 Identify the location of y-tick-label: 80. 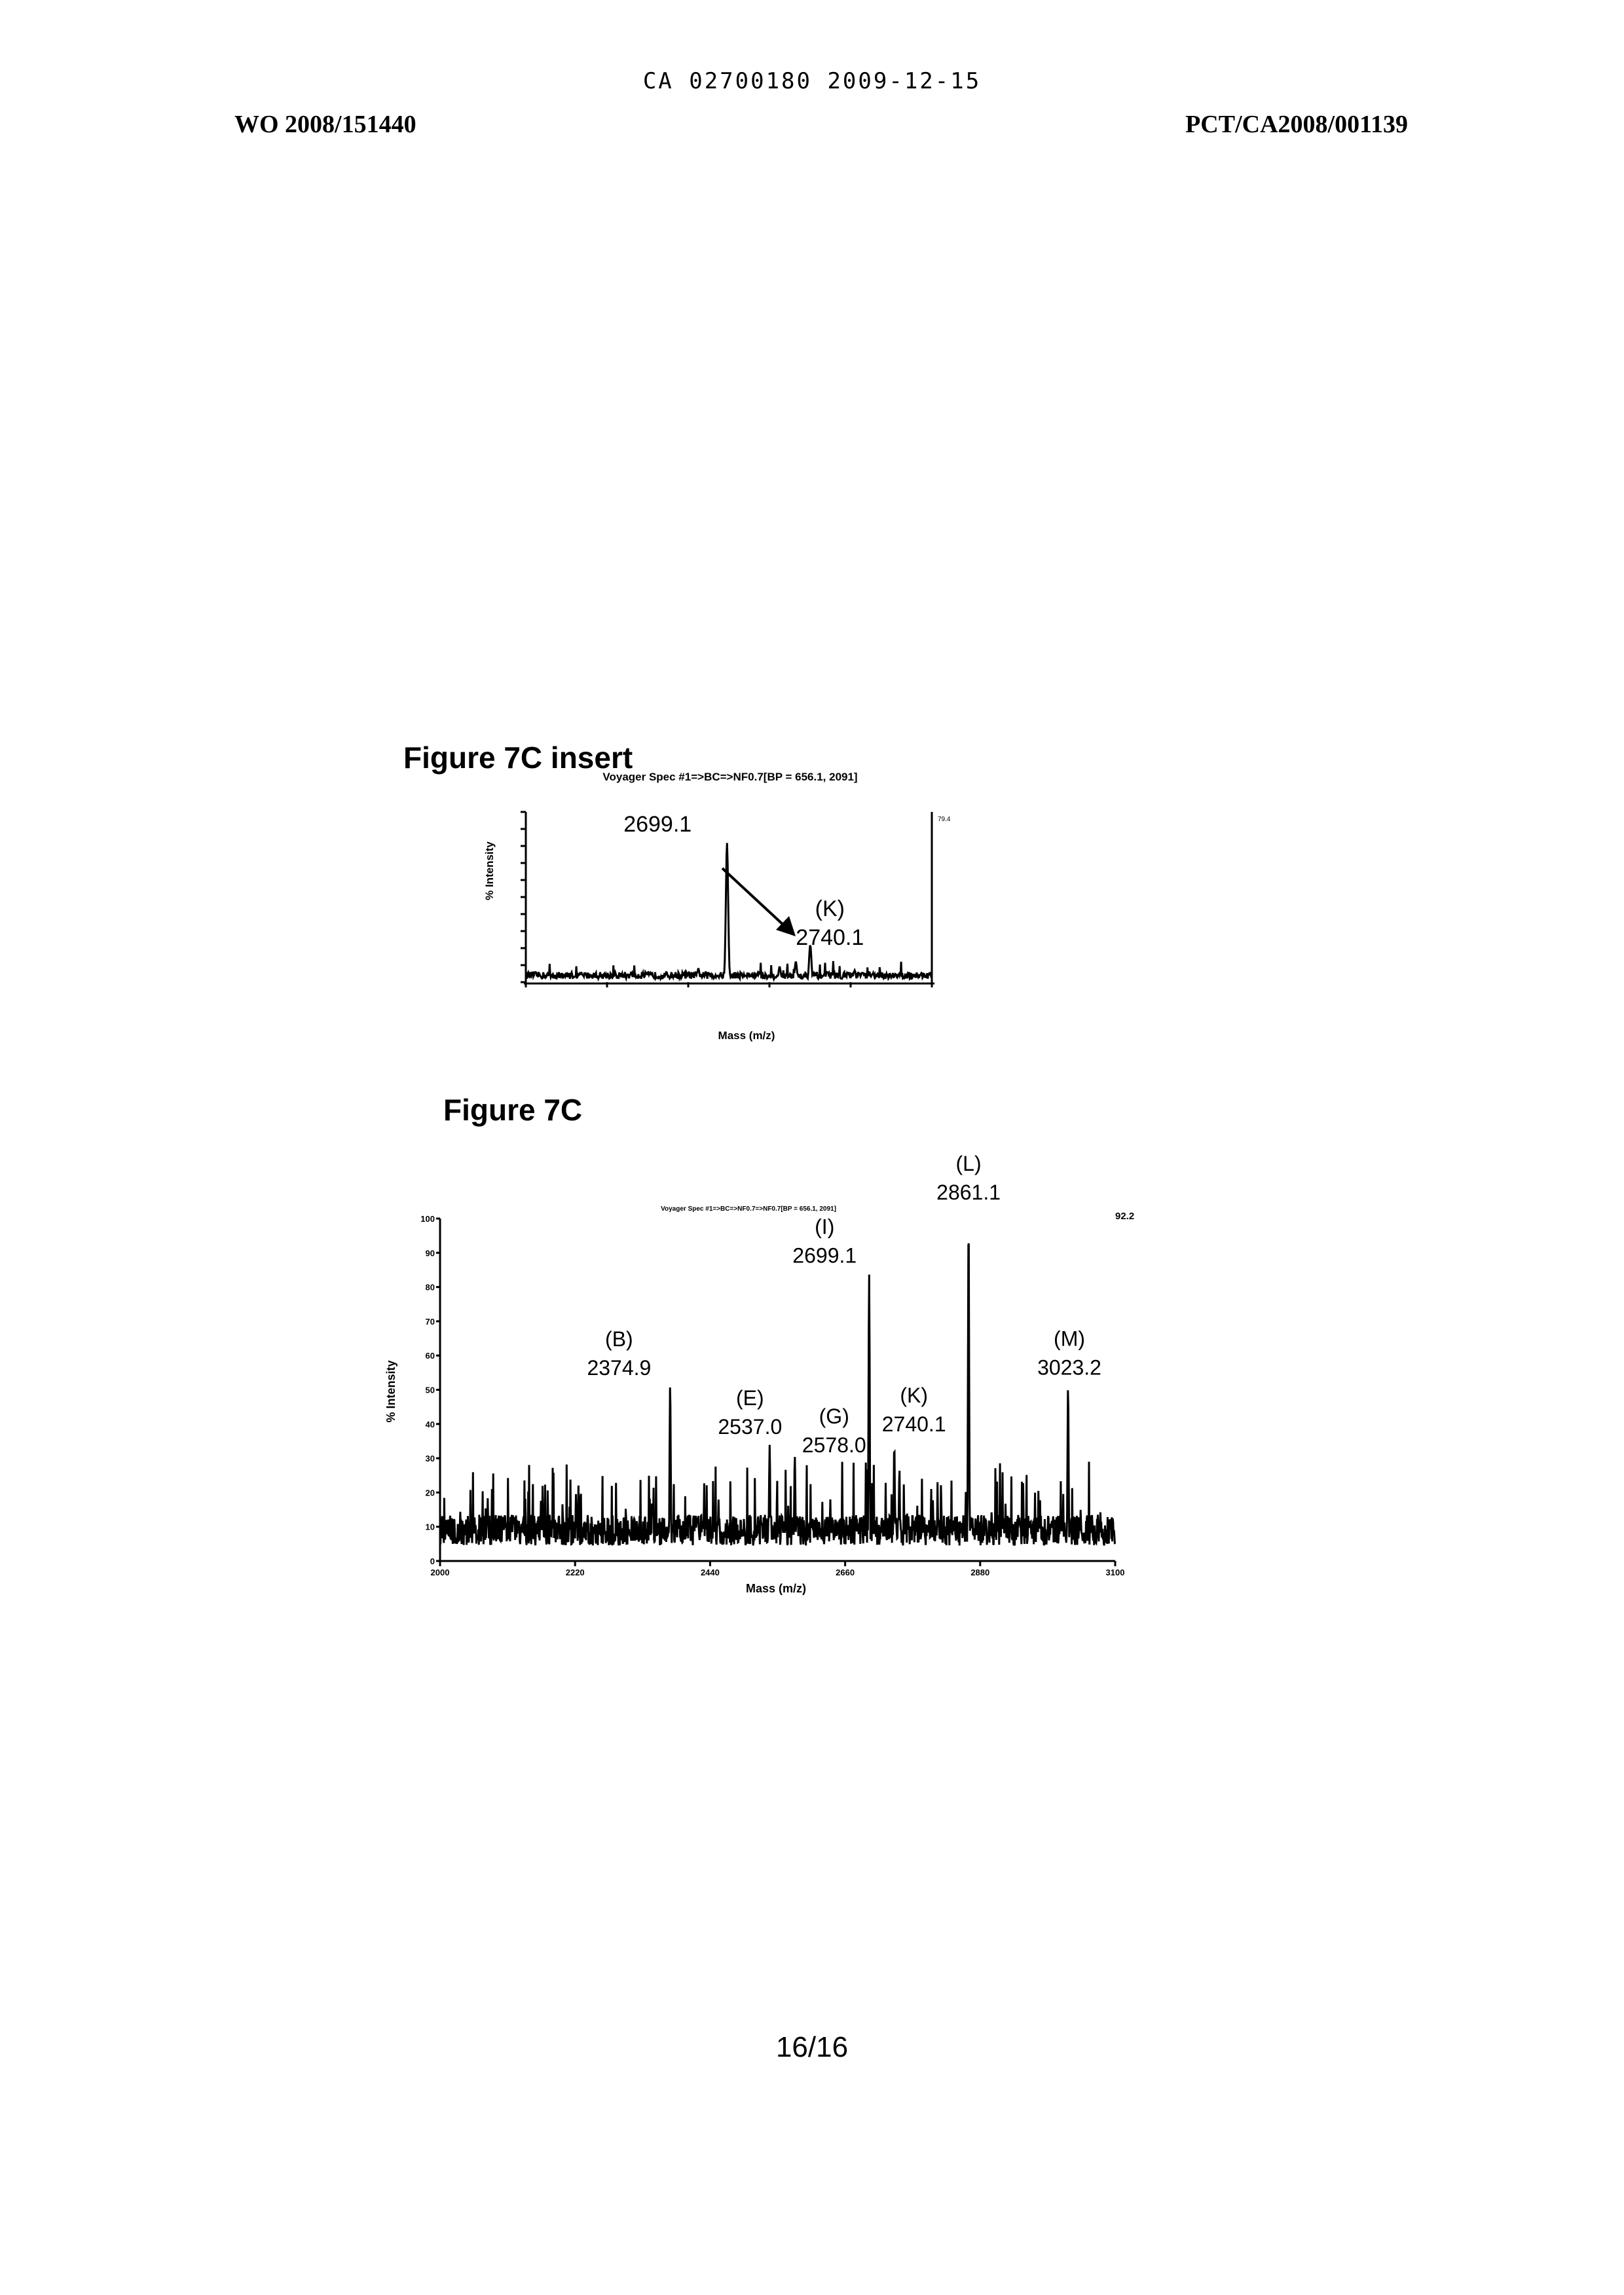
(430, 1288).